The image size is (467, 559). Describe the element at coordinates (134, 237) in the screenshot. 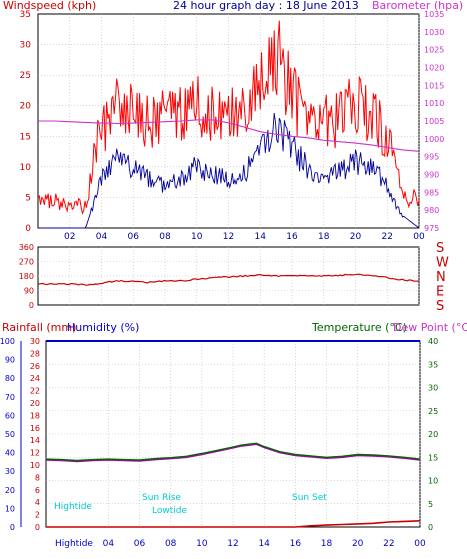

I see `wind-x-tick-label: 06` at that location.